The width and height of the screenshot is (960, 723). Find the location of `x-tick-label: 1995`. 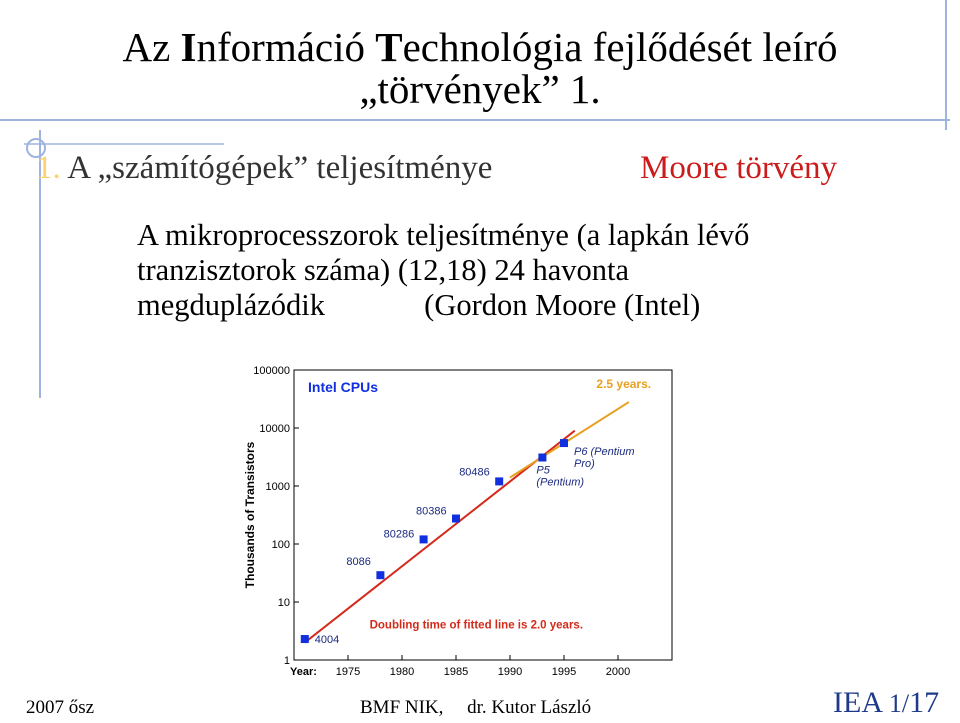

x-tick-label: 1995 is located at coordinates (564, 672).